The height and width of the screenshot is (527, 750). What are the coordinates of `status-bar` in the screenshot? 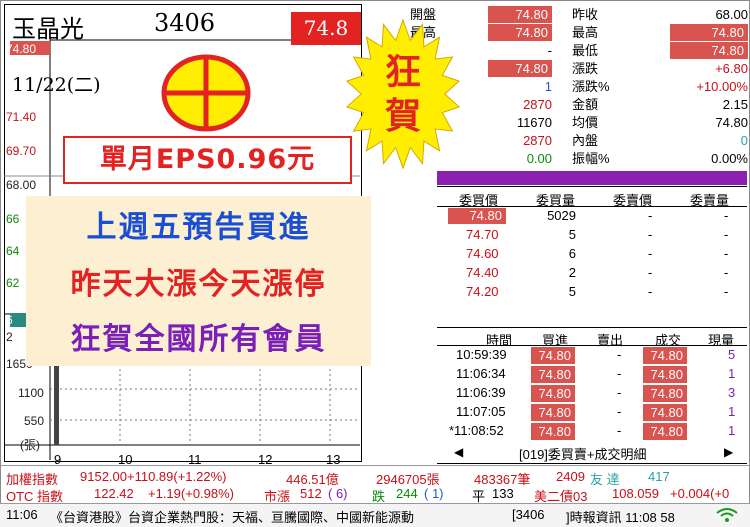 It's located at (375, 515).